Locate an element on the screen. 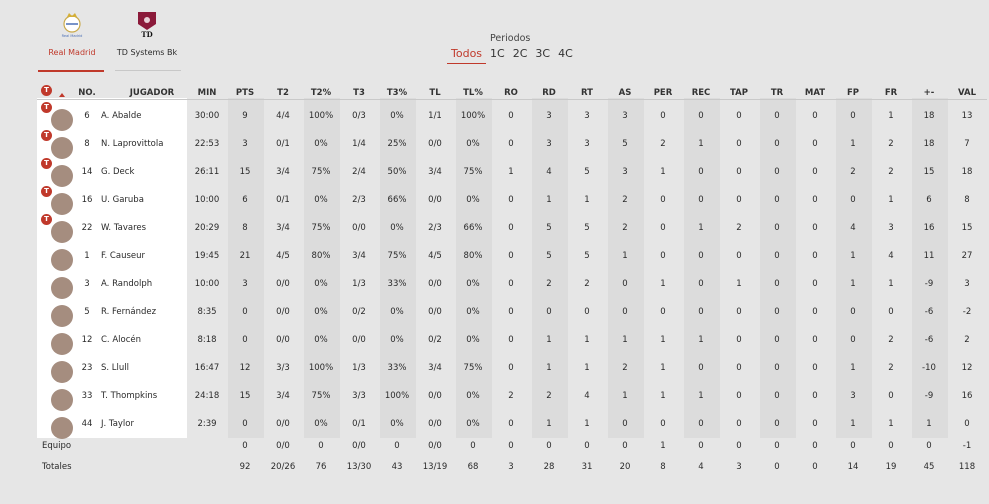 The width and height of the screenshot is (989, 504). player-number: 1 is located at coordinates (87, 256).